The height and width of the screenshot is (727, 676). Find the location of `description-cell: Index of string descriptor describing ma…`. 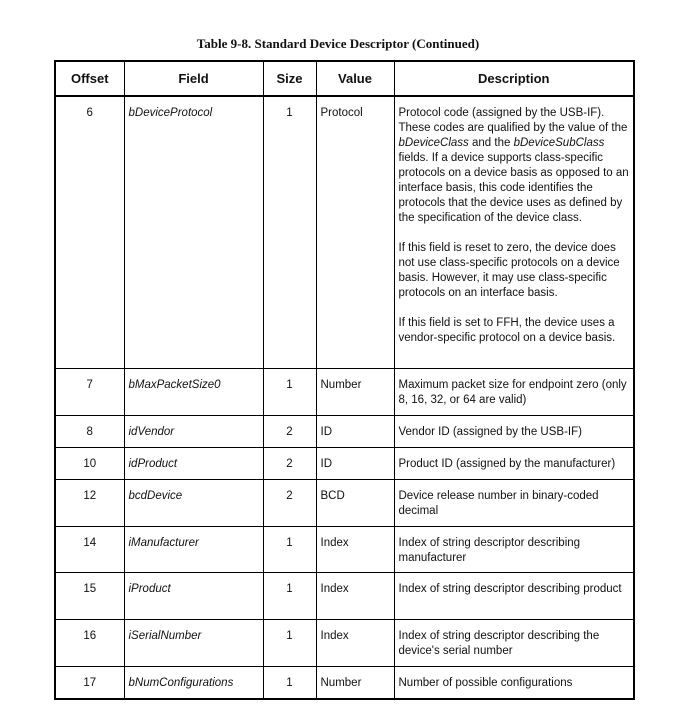

description-cell: Index of string descriptor describing ma… is located at coordinates (514, 549).